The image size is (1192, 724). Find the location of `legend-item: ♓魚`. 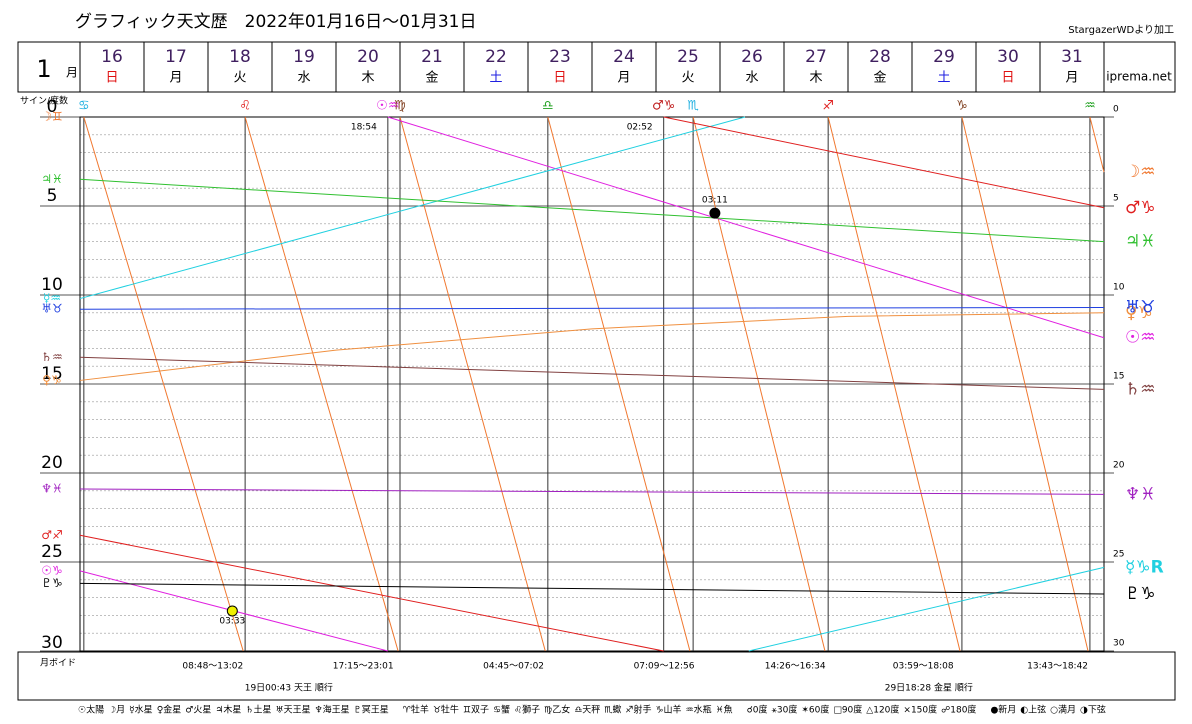

legend-item: ♓魚 is located at coordinates (724, 710).